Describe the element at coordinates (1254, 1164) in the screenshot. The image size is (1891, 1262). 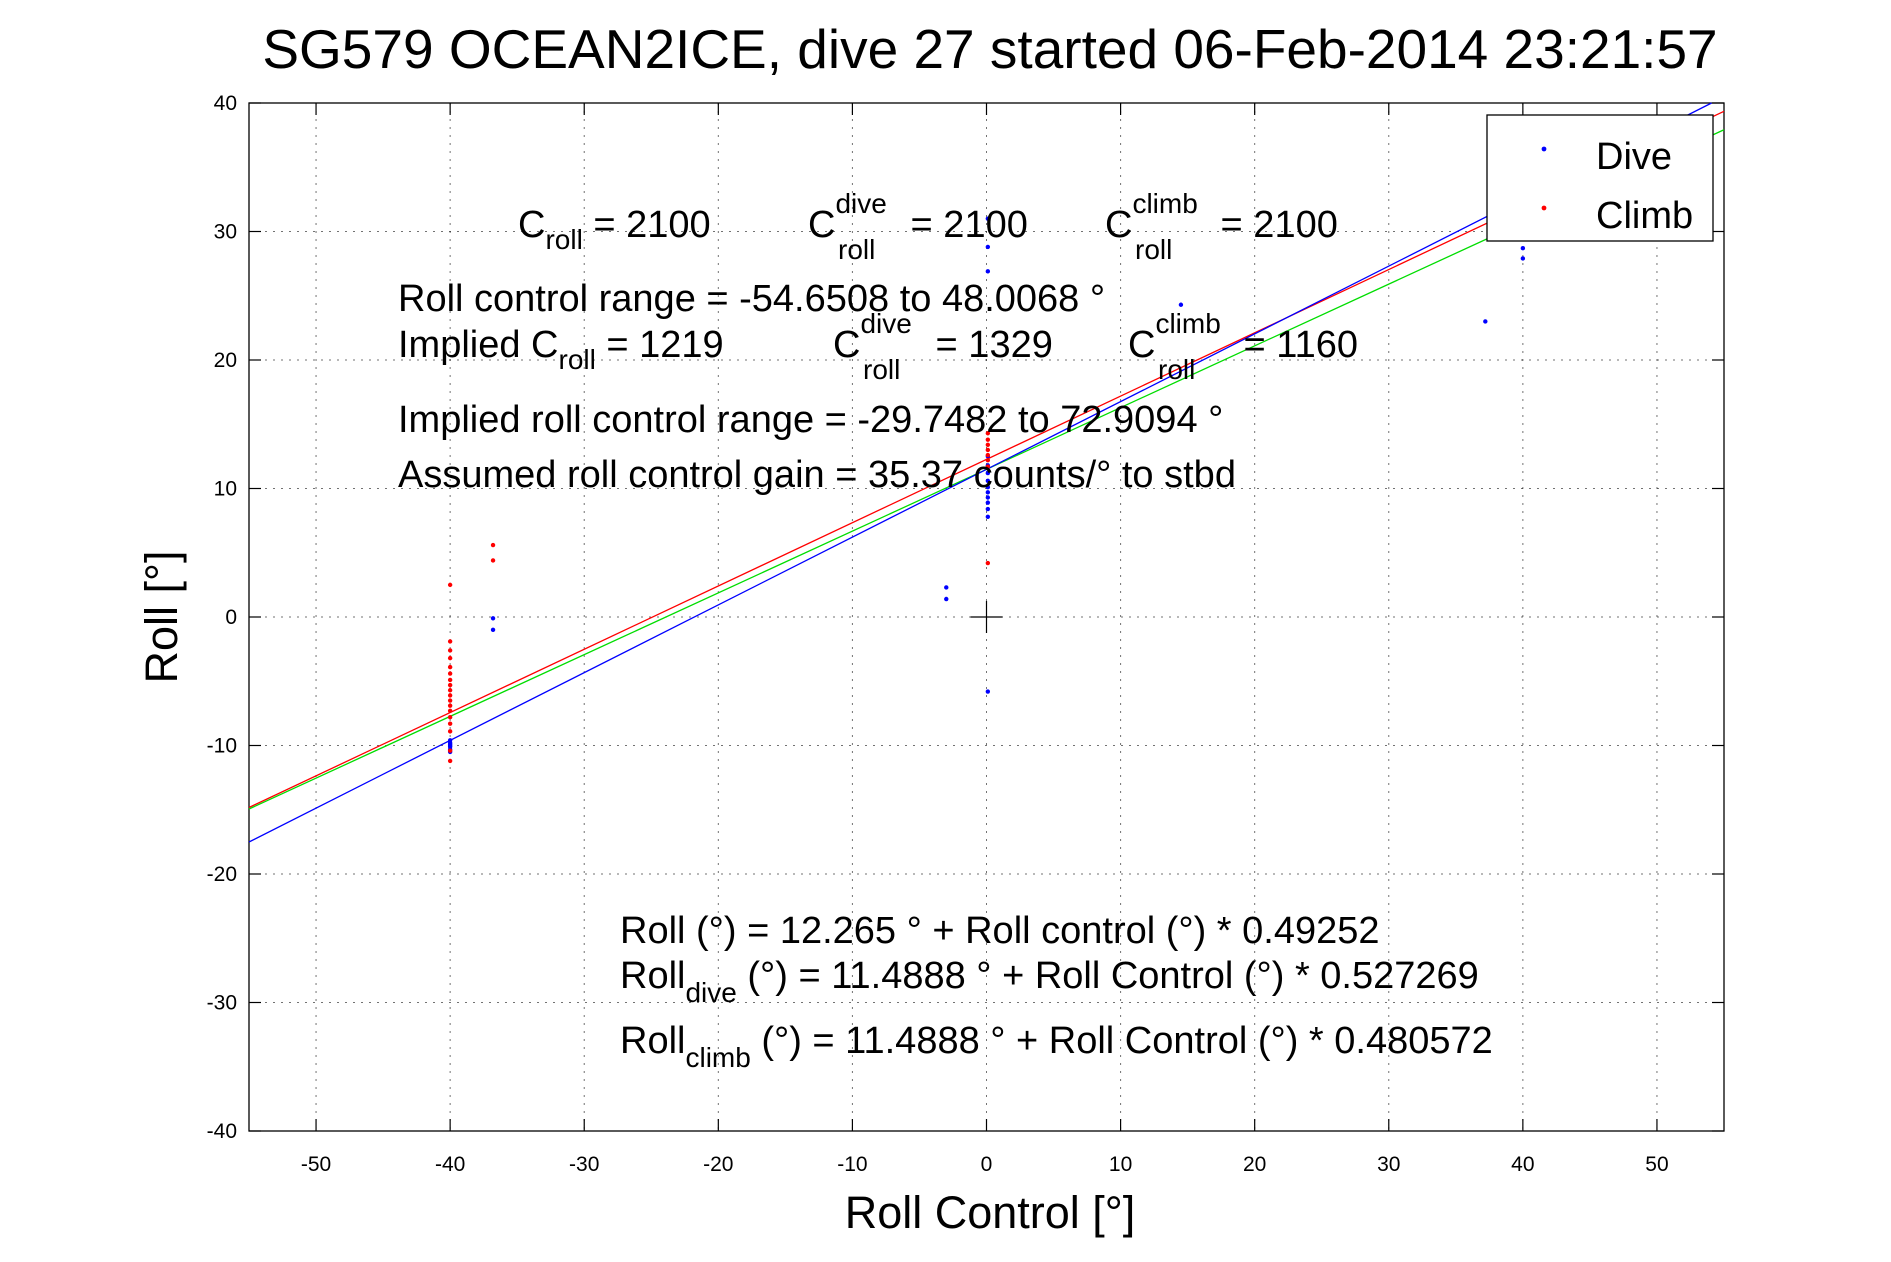
I see `x-tick-label: 20` at that location.